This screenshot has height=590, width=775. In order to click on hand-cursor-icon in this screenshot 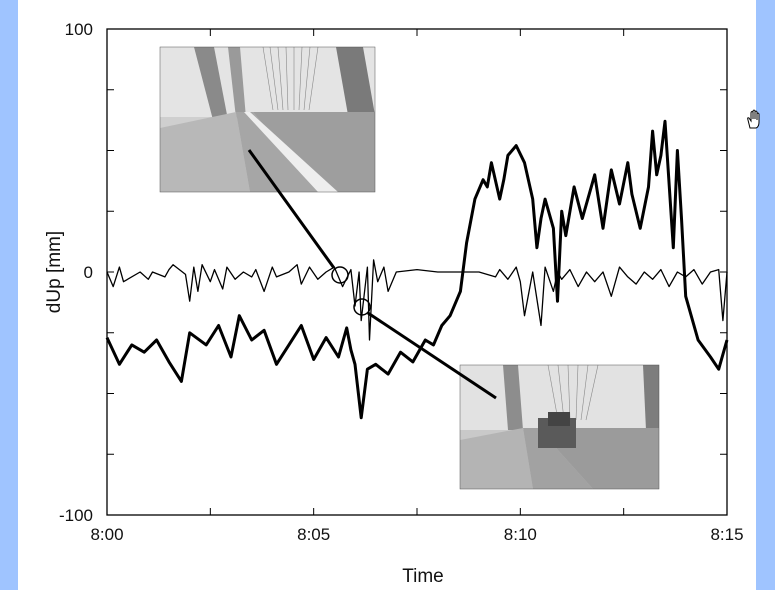, I will do `click(753, 119)`.